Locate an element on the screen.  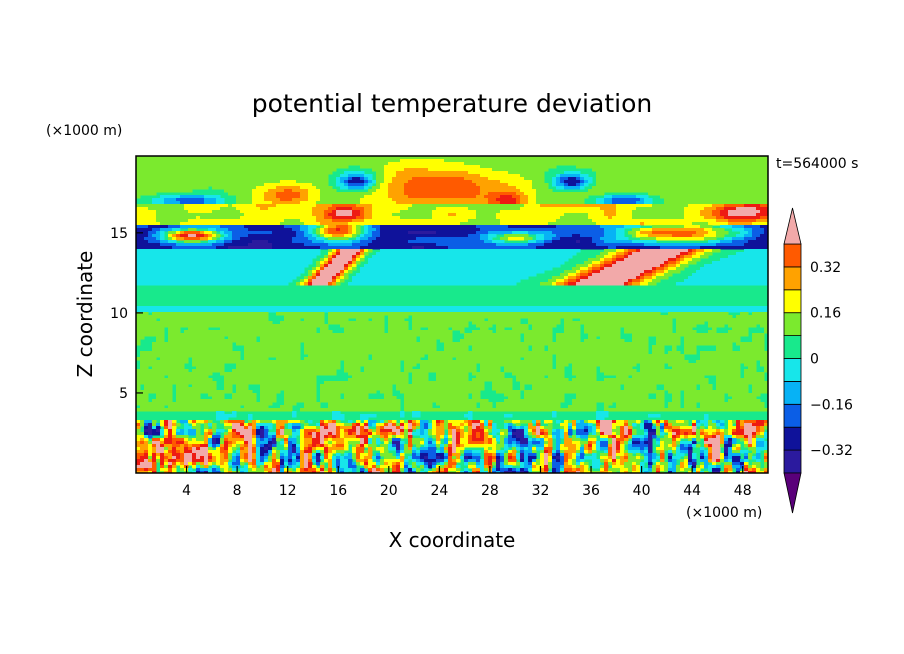
colorbar-label: 0.16 is located at coordinates (825, 314).